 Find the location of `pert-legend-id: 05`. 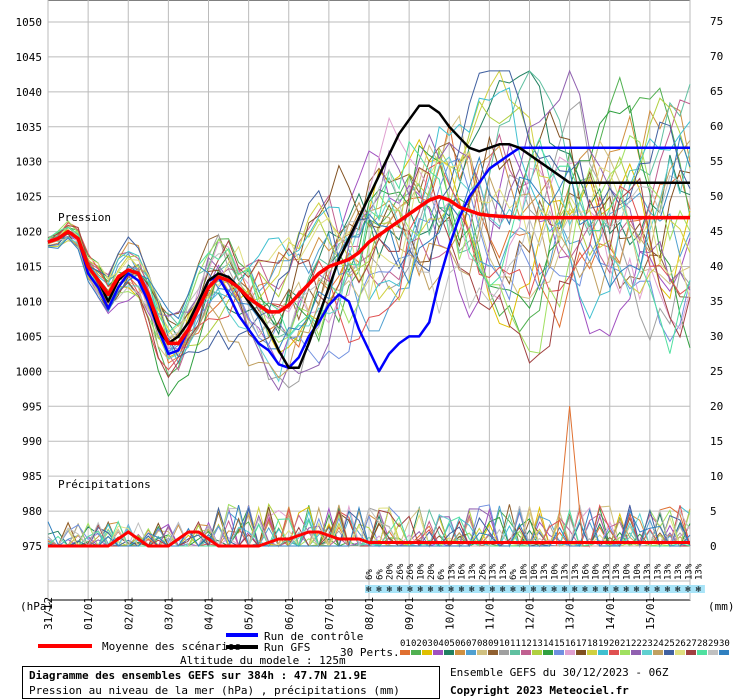

pert-legend-id: 05 is located at coordinates (449, 644).